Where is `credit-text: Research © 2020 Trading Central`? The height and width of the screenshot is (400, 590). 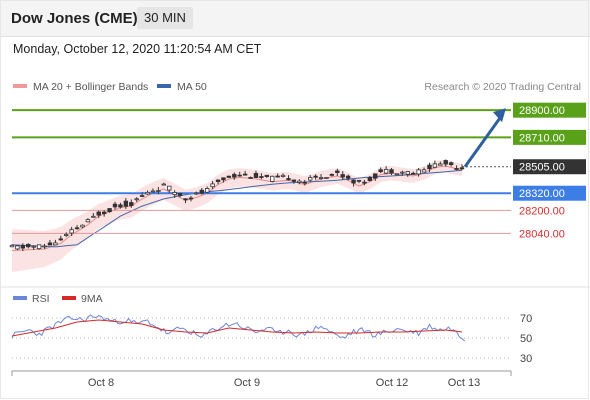 credit-text: Research © 2020 Trading Central is located at coordinates (502, 87).